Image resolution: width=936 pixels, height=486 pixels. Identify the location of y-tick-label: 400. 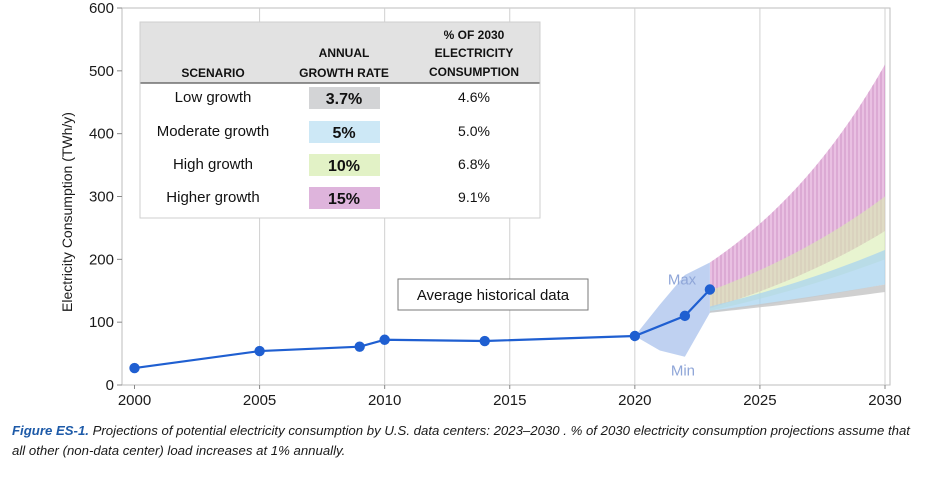
(101, 134).